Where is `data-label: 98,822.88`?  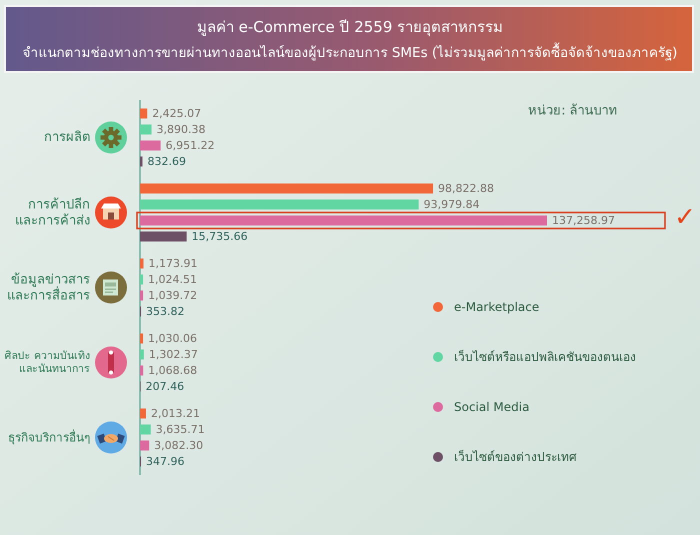
data-label: 98,822.88 is located at coordinates (466, 188).